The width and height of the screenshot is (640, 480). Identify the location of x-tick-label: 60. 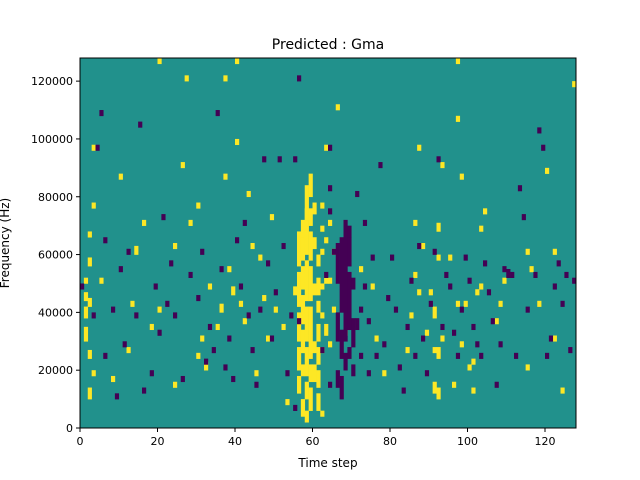
(313, 441).